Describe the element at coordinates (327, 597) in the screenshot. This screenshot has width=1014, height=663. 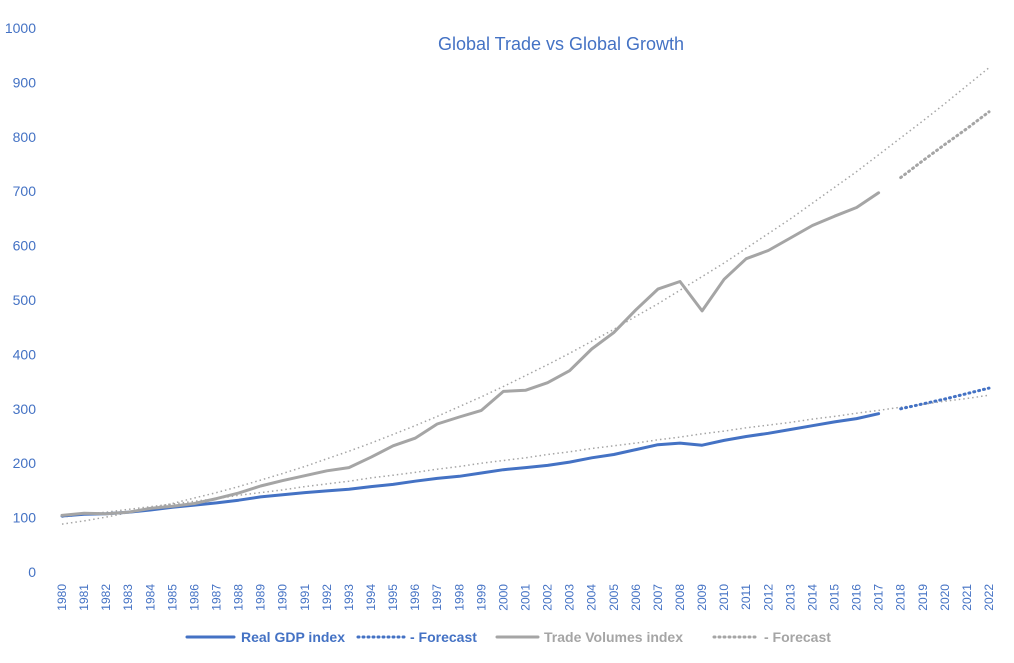
I see `x-tick-label: 1992` at that location.